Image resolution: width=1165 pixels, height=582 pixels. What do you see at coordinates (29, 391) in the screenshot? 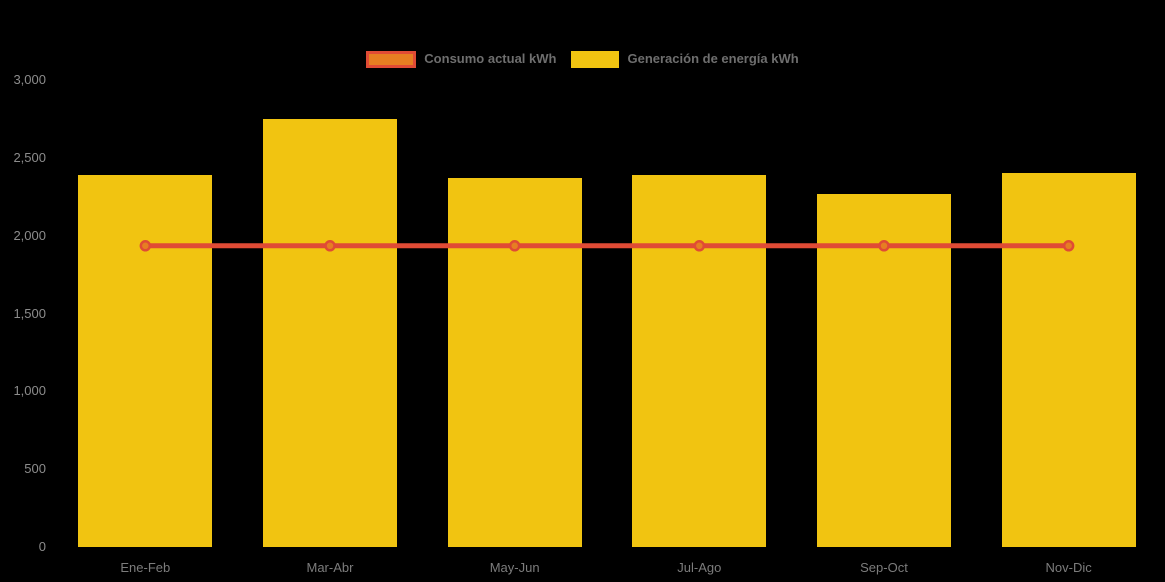
I see `y-tick-label: 1,000` at bounding box center [29, 391].